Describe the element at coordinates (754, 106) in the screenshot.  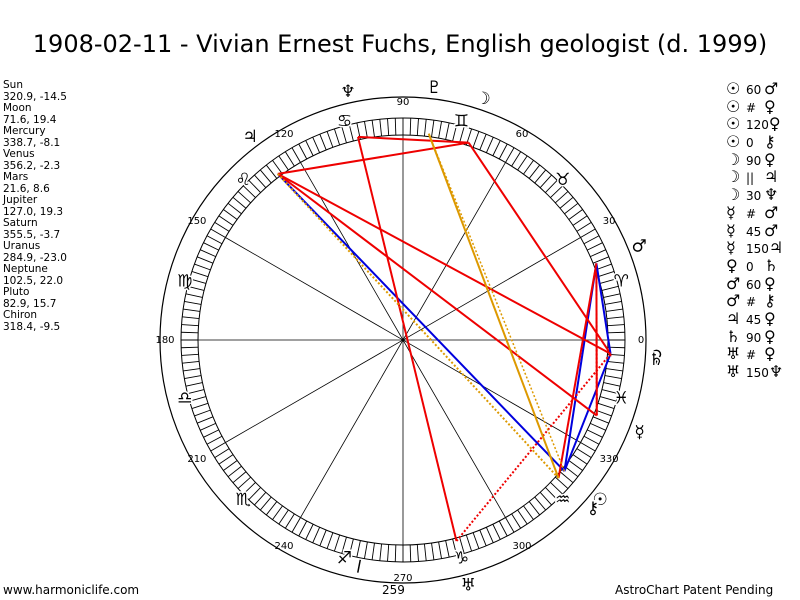
I see `aspect-row: ☉ # ♀` at that location.